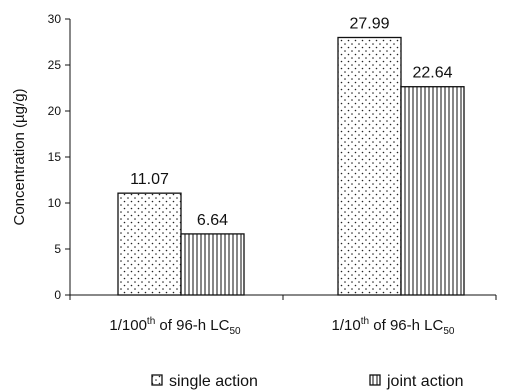 The width and height of the screenshot is (509, 391). What do you see at coordinates (55, 65) in the screenshot?
I see `y-tick-label: 25` at bounding box center [55, 65].